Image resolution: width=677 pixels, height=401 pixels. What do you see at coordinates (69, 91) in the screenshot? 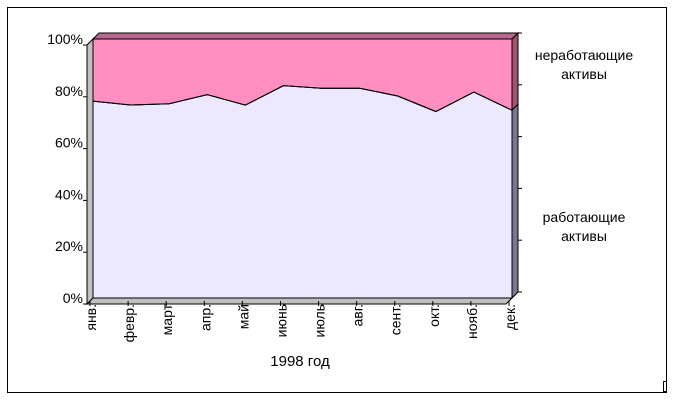
I see `y-tick-label: 80%` at bounding box center [69, 91].